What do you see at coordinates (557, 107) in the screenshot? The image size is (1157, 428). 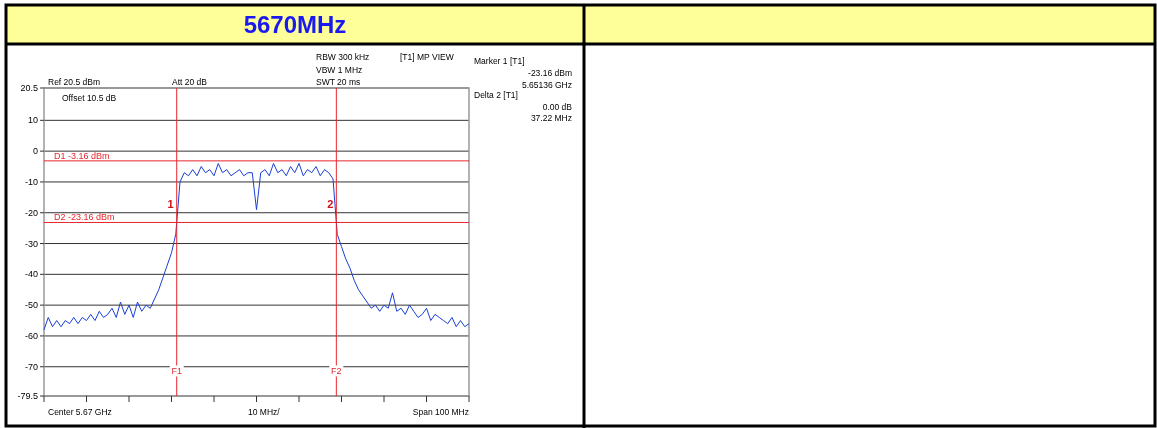 I see `text: 0.00 dB` at bounding box center [557, 107].